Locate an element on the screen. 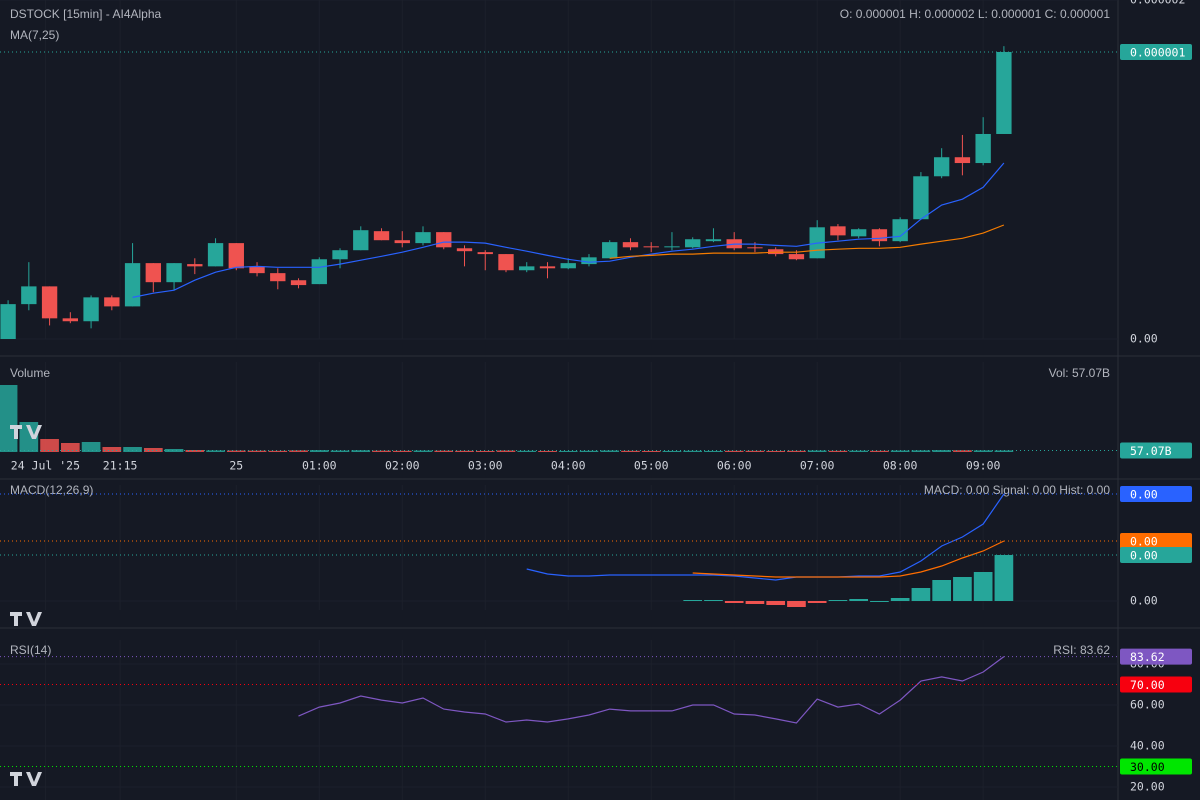 The width and height of the screenshot is (1200, 800). x-tick-label: 04:00 is located at coordinates (568, 466).